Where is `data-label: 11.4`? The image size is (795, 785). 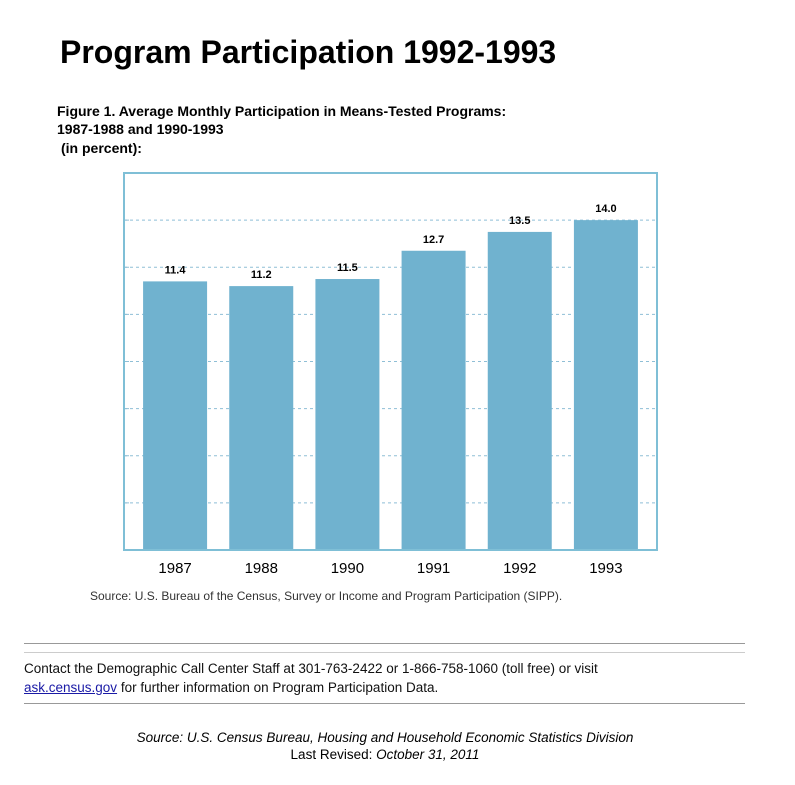 data-label: 11.4 is located at coordinates (176, 270).